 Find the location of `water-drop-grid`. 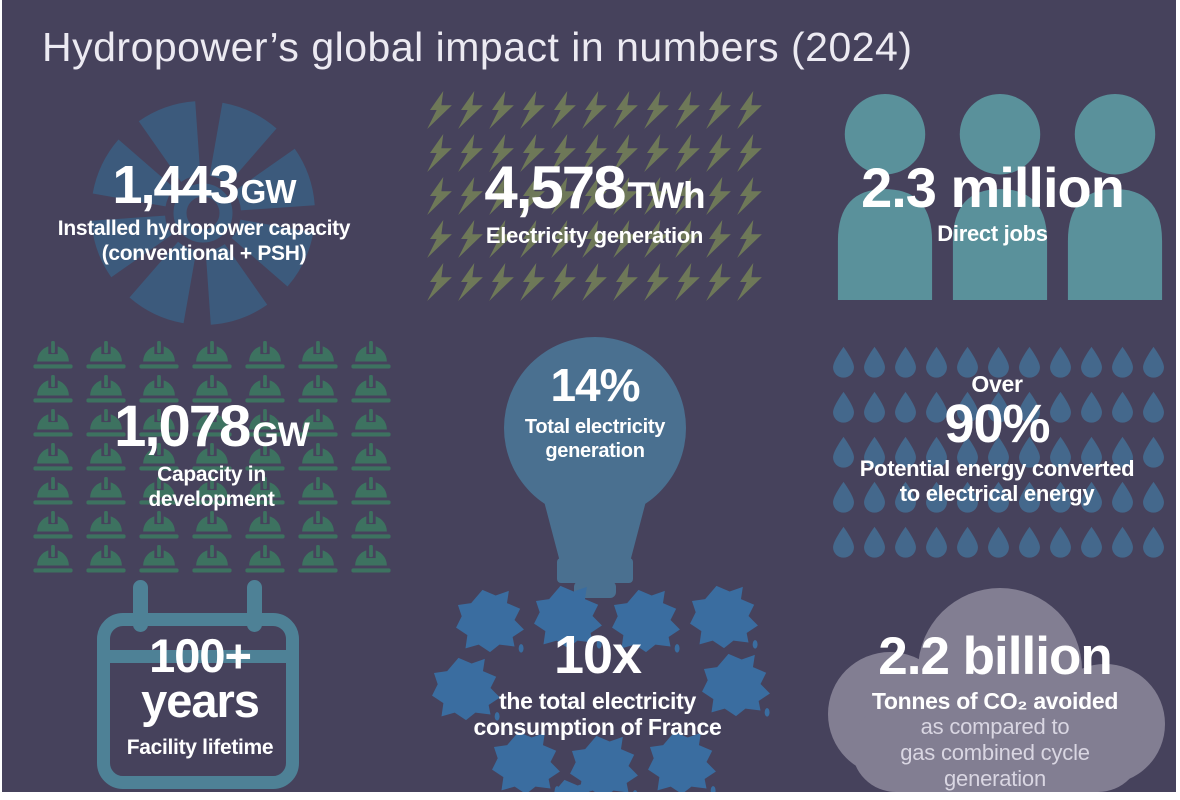

water-drop-grid is located at coordinates (998, 452).